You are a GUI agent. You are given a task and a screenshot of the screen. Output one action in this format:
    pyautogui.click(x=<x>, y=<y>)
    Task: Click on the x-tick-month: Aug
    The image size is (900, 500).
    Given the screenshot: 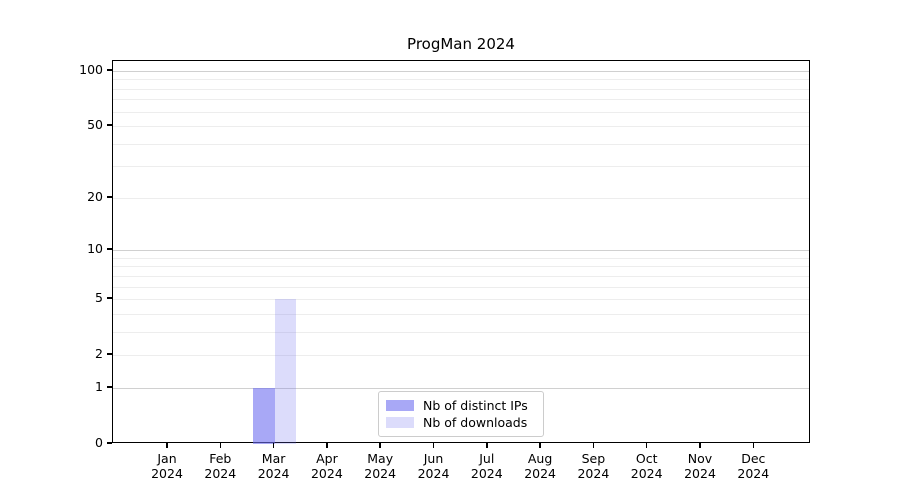 What is the action you would take?
    pyautogui.click(x=540, y=458)
    